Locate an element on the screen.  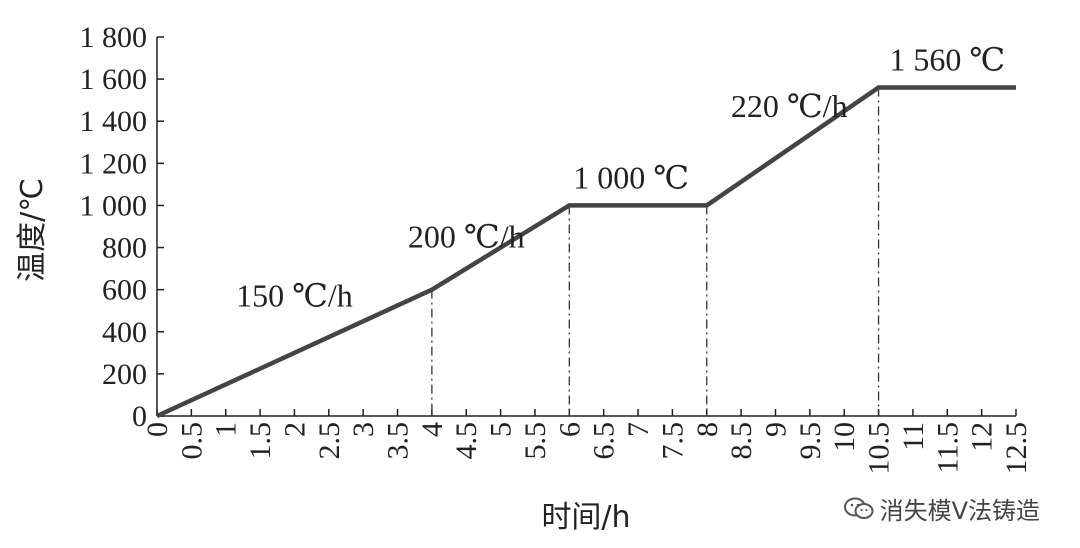
y-tick-label: 1 800 is located at coordinates (114, 37).